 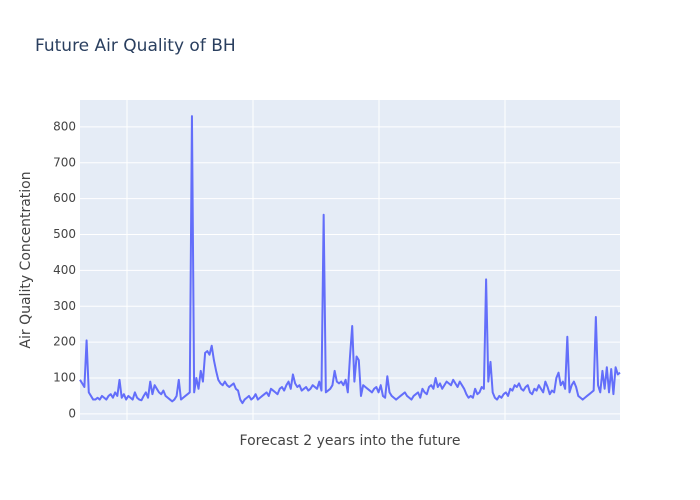 What do you see at coordinates (64, 126) in the screenshot?
I see `y-tick-label: 800` at bounding box center [64, 126].